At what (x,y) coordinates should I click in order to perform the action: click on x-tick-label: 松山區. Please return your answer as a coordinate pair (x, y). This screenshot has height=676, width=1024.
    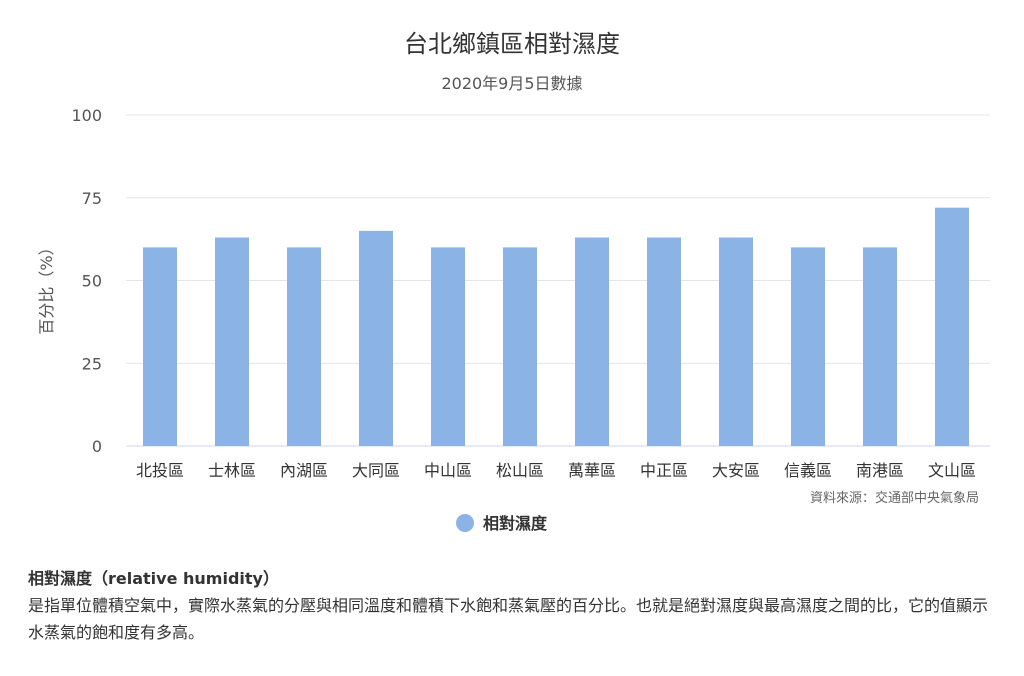
    Looking at the image, I should click on (520, 470).